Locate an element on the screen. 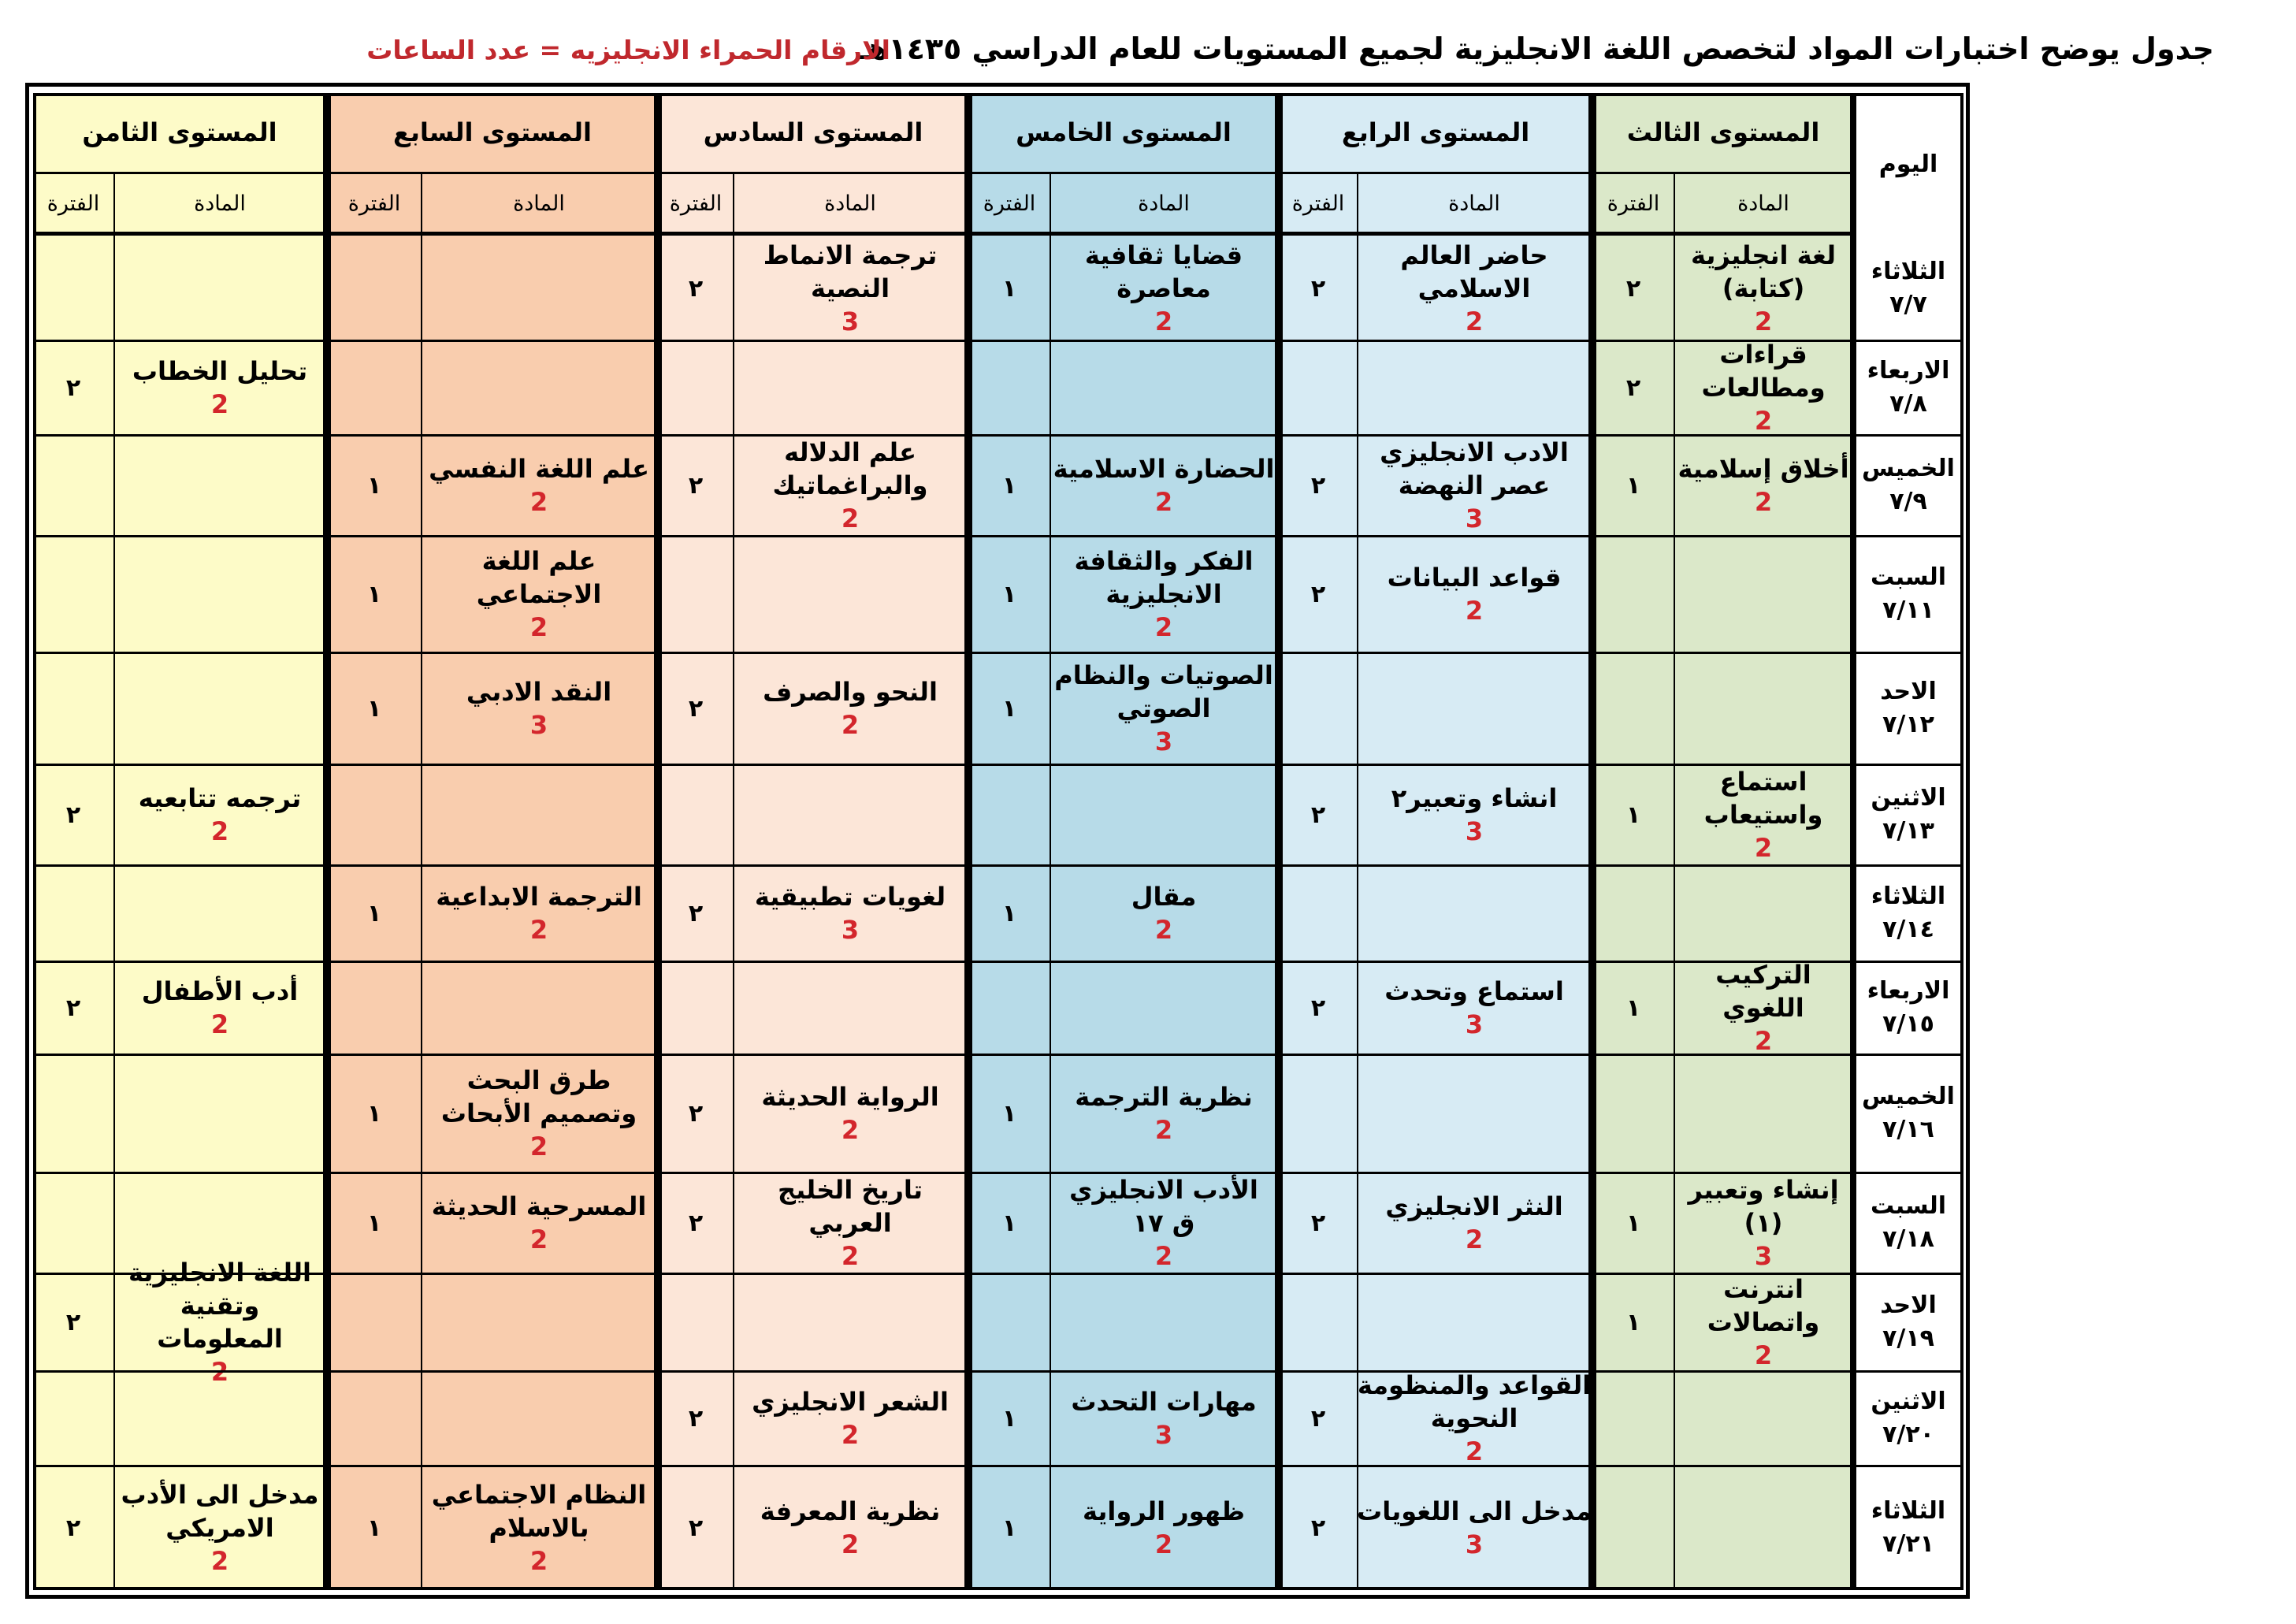 The width and height of the screenshot is (2296, 1624). subject-cell: النظام الاجتماعي بالاسلام 2 is located at coordinates (539, 1528).